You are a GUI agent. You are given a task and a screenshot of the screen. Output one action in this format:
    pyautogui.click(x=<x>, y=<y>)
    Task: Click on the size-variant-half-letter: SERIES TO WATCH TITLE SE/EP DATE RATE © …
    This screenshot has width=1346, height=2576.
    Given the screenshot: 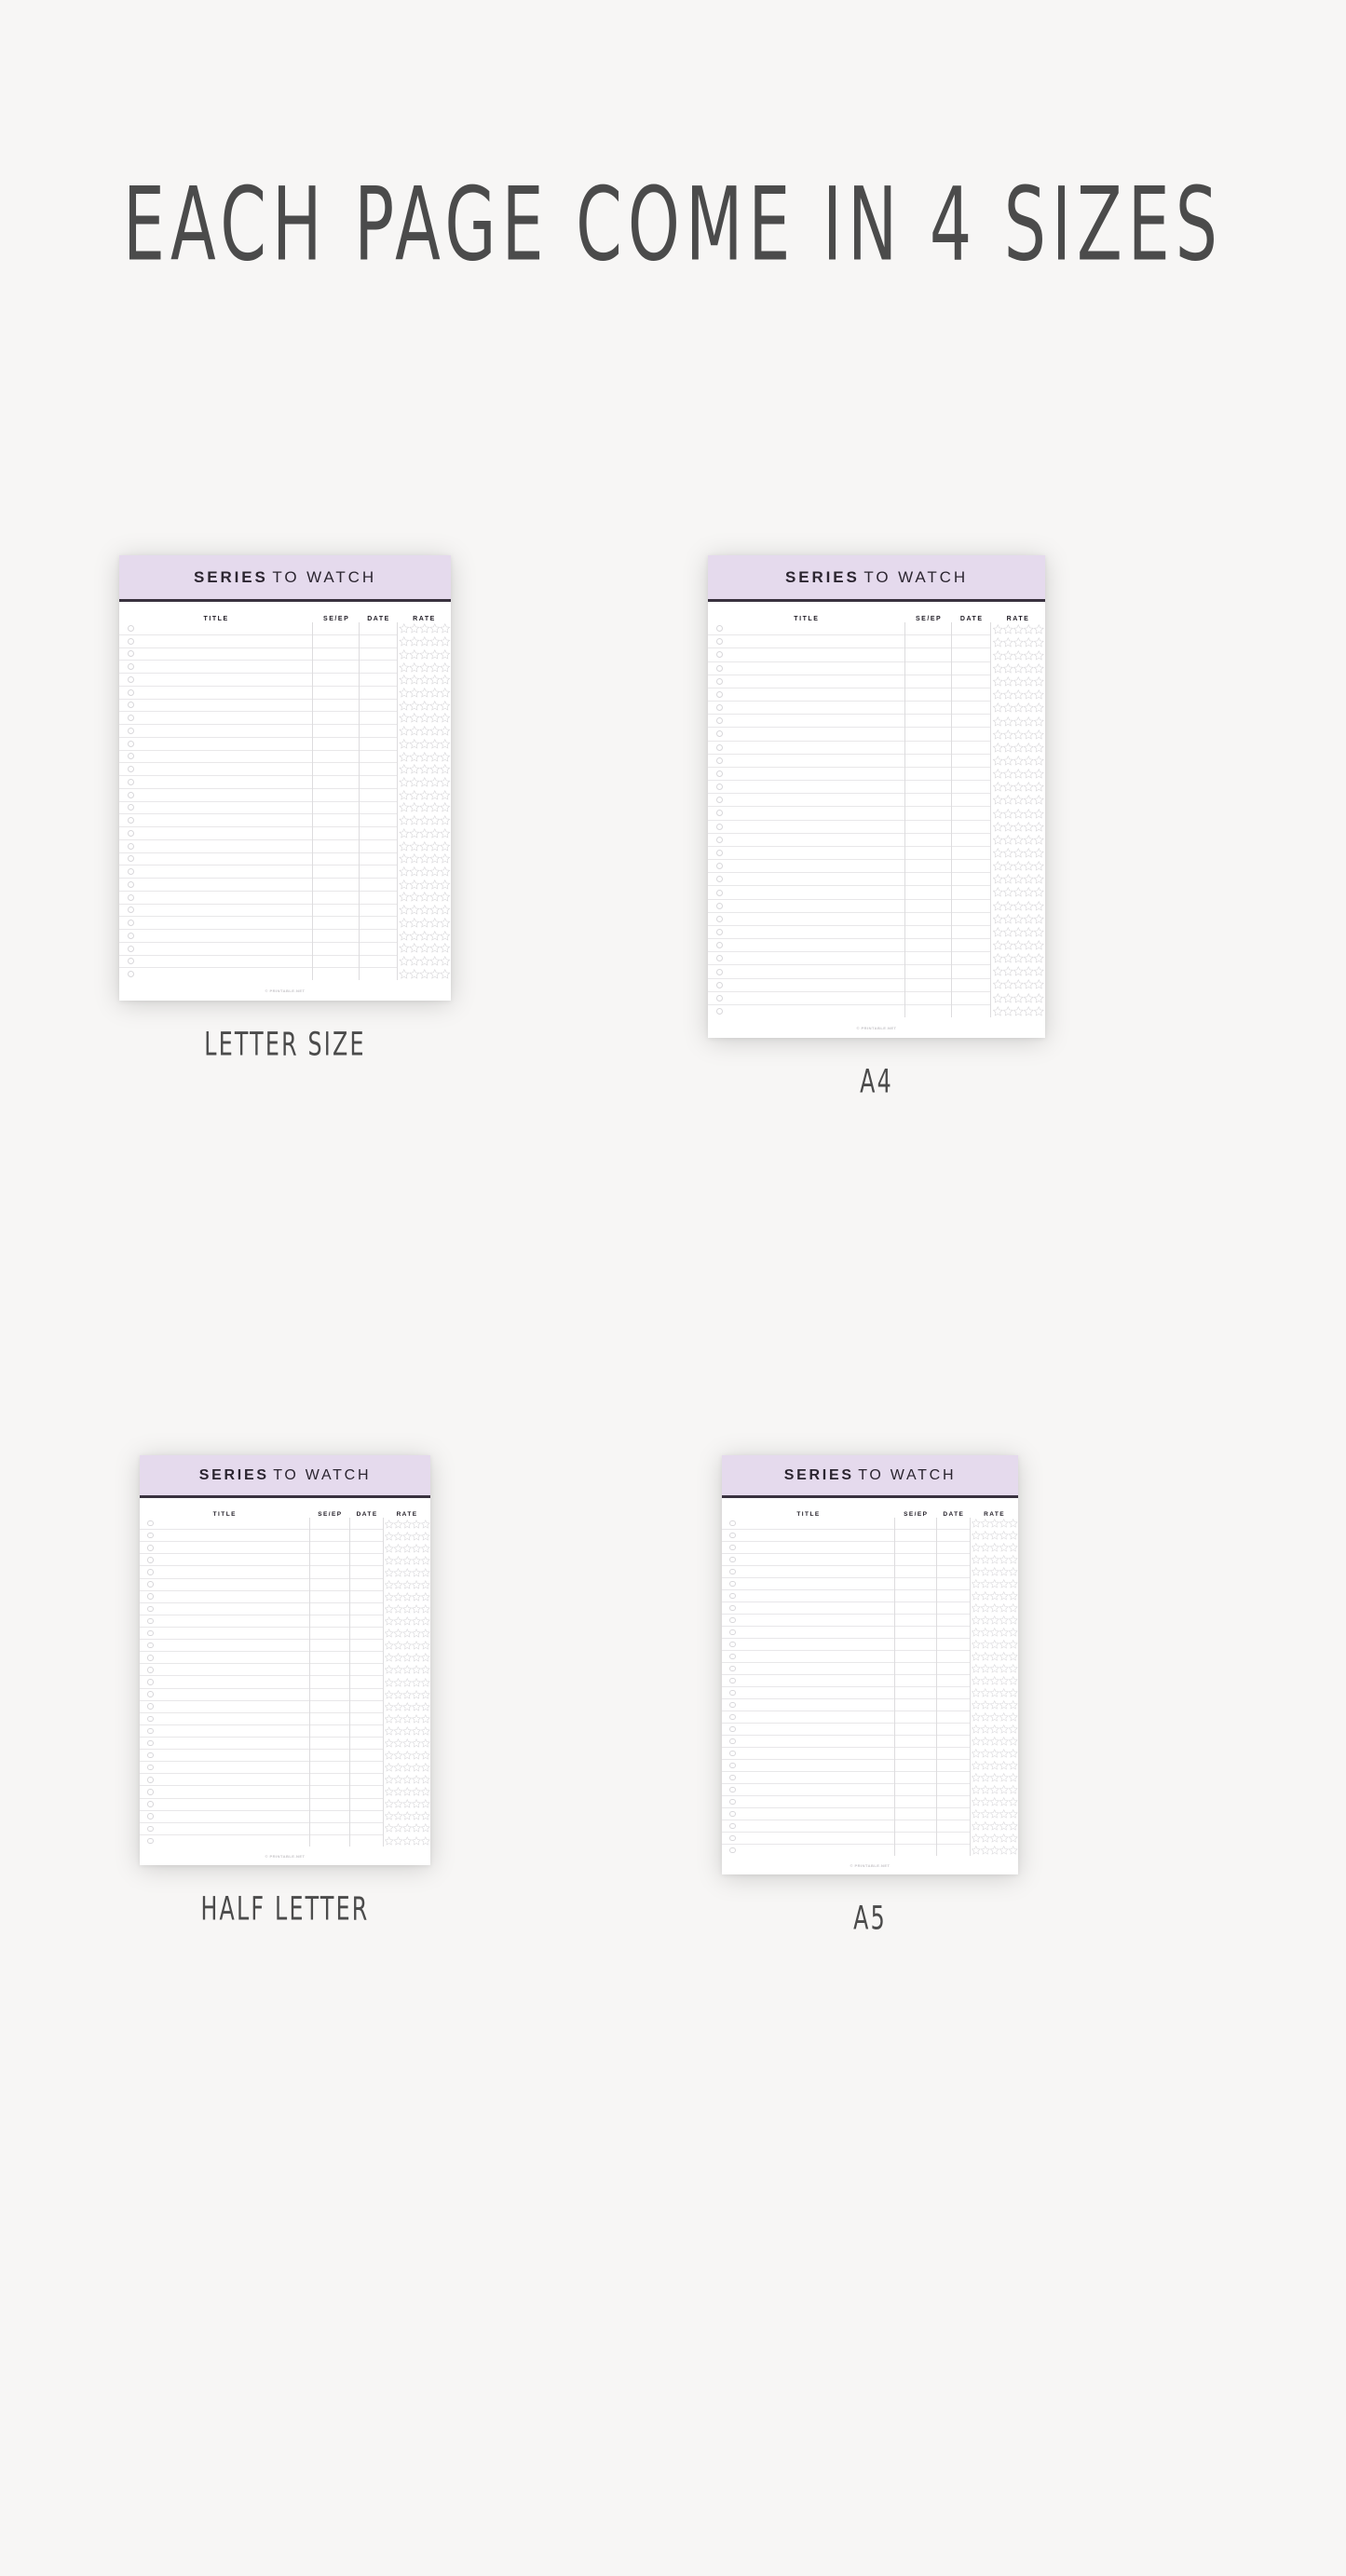 What is the action you would take?
    pyautogui.click(x=285, y=1692)
    